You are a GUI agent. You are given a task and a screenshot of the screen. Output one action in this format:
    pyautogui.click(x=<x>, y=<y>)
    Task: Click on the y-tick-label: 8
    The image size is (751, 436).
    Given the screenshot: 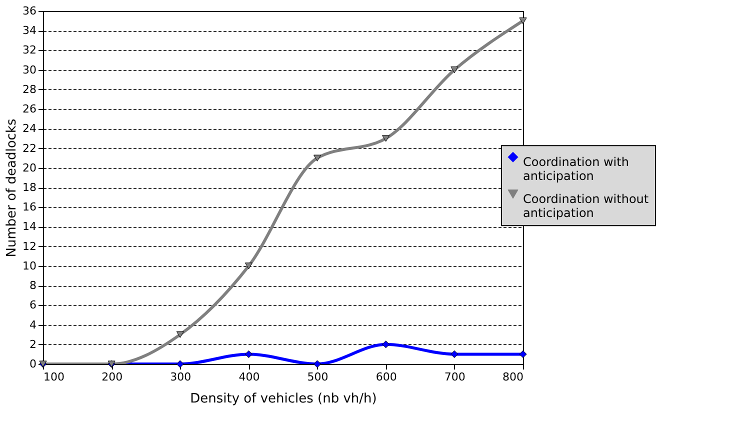 What is the action you would take?
    pyautogui.click(x=33, y=285)
    